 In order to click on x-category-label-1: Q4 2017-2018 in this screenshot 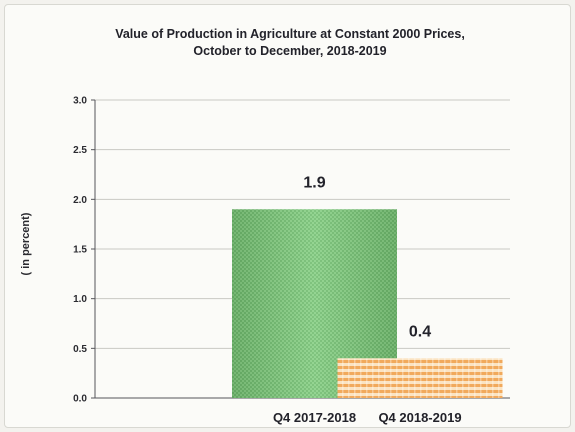, I will do `click(314, 417)`.